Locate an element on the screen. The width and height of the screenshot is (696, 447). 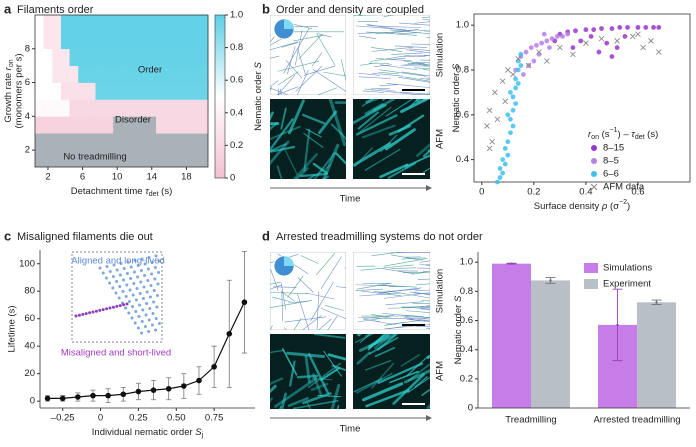
text-part: (s is located at coordinates (604, 134).